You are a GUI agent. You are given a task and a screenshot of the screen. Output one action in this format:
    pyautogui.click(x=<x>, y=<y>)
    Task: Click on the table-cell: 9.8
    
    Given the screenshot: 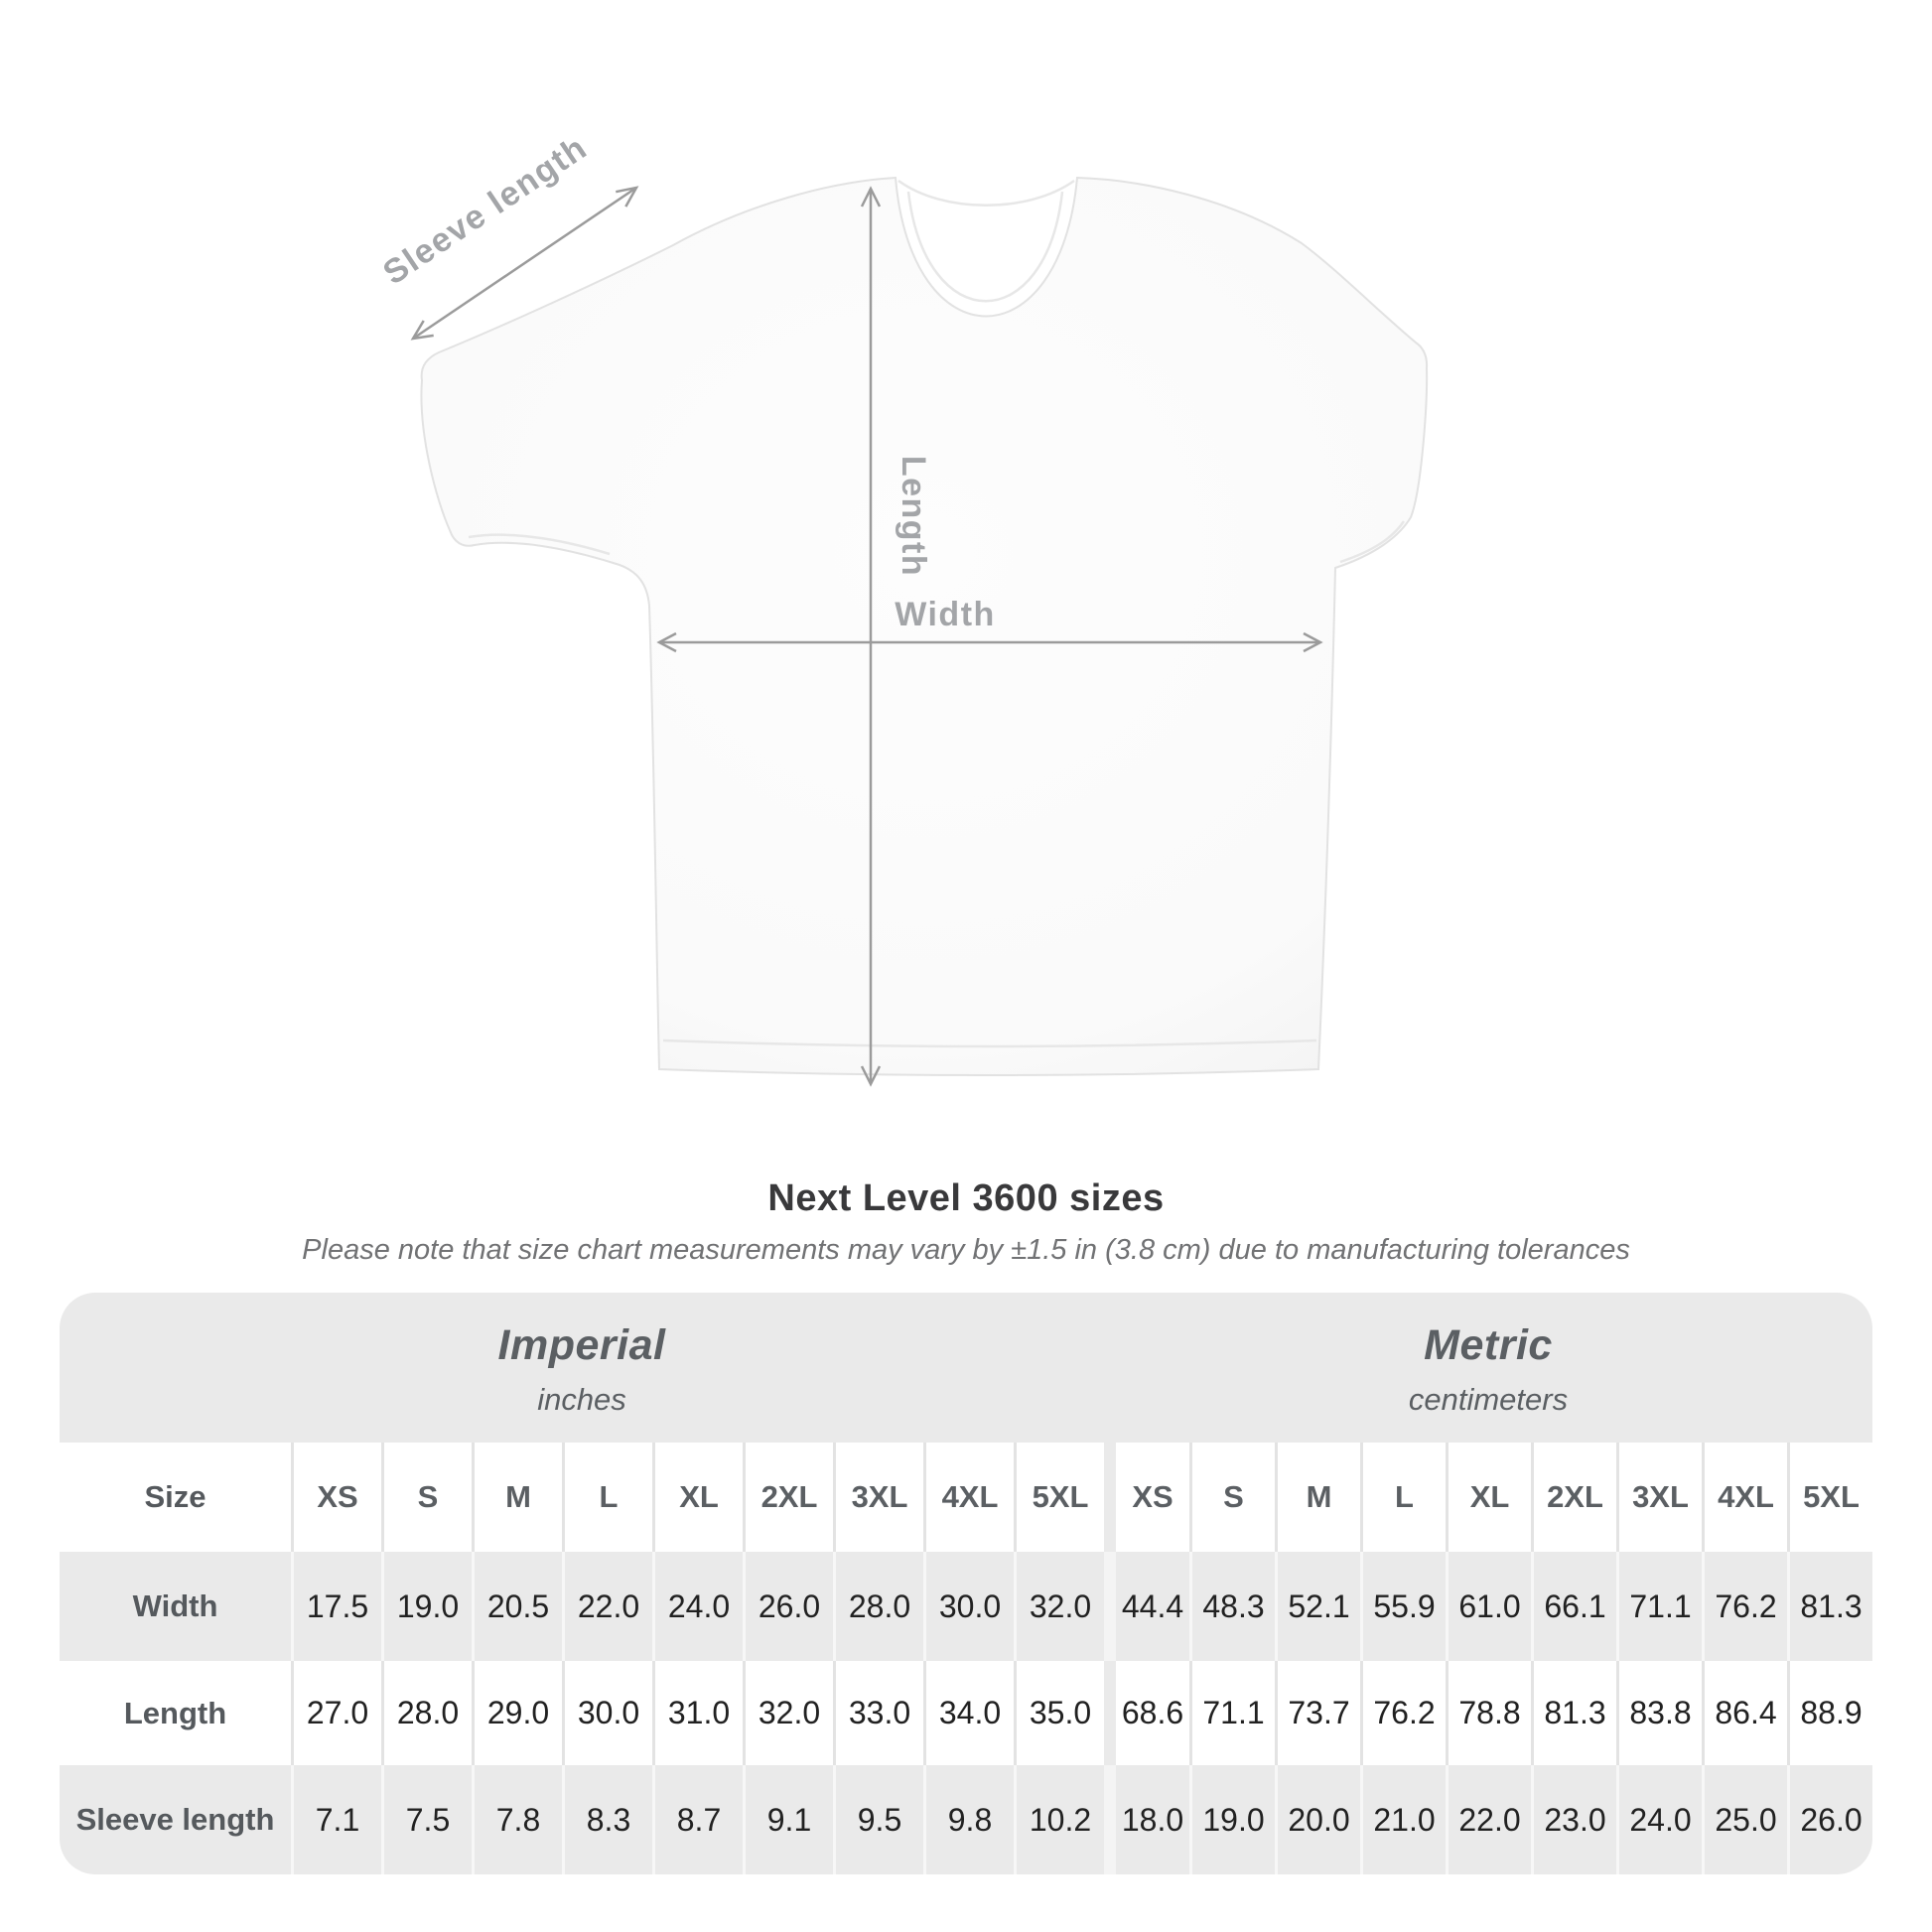 What is the action you would take?
    pyautogui.click(x=968, y=1820)
    